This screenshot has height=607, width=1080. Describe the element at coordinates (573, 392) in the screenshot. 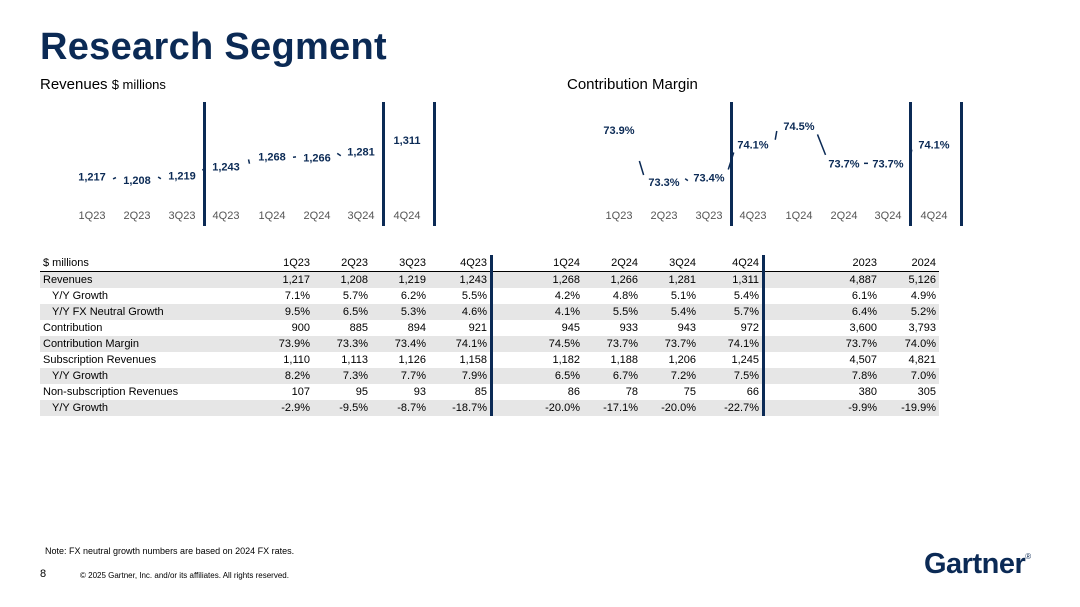

I see `table-cell: 86` at that location.